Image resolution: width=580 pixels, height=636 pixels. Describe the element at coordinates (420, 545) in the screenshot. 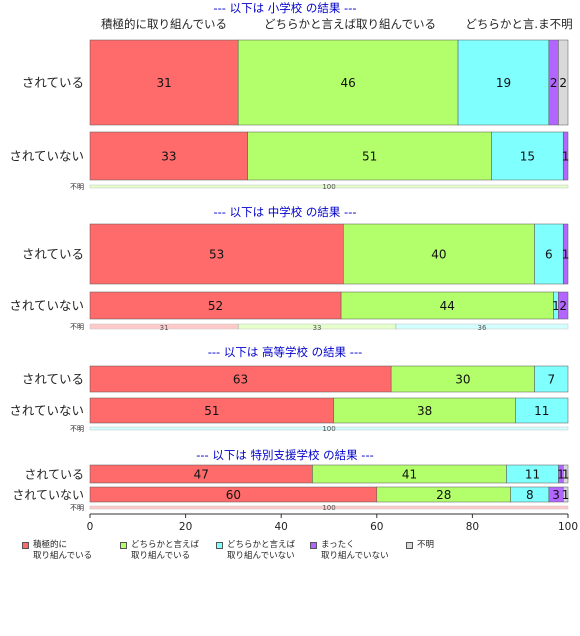

I see `legend-item-5: 不明` at that location.